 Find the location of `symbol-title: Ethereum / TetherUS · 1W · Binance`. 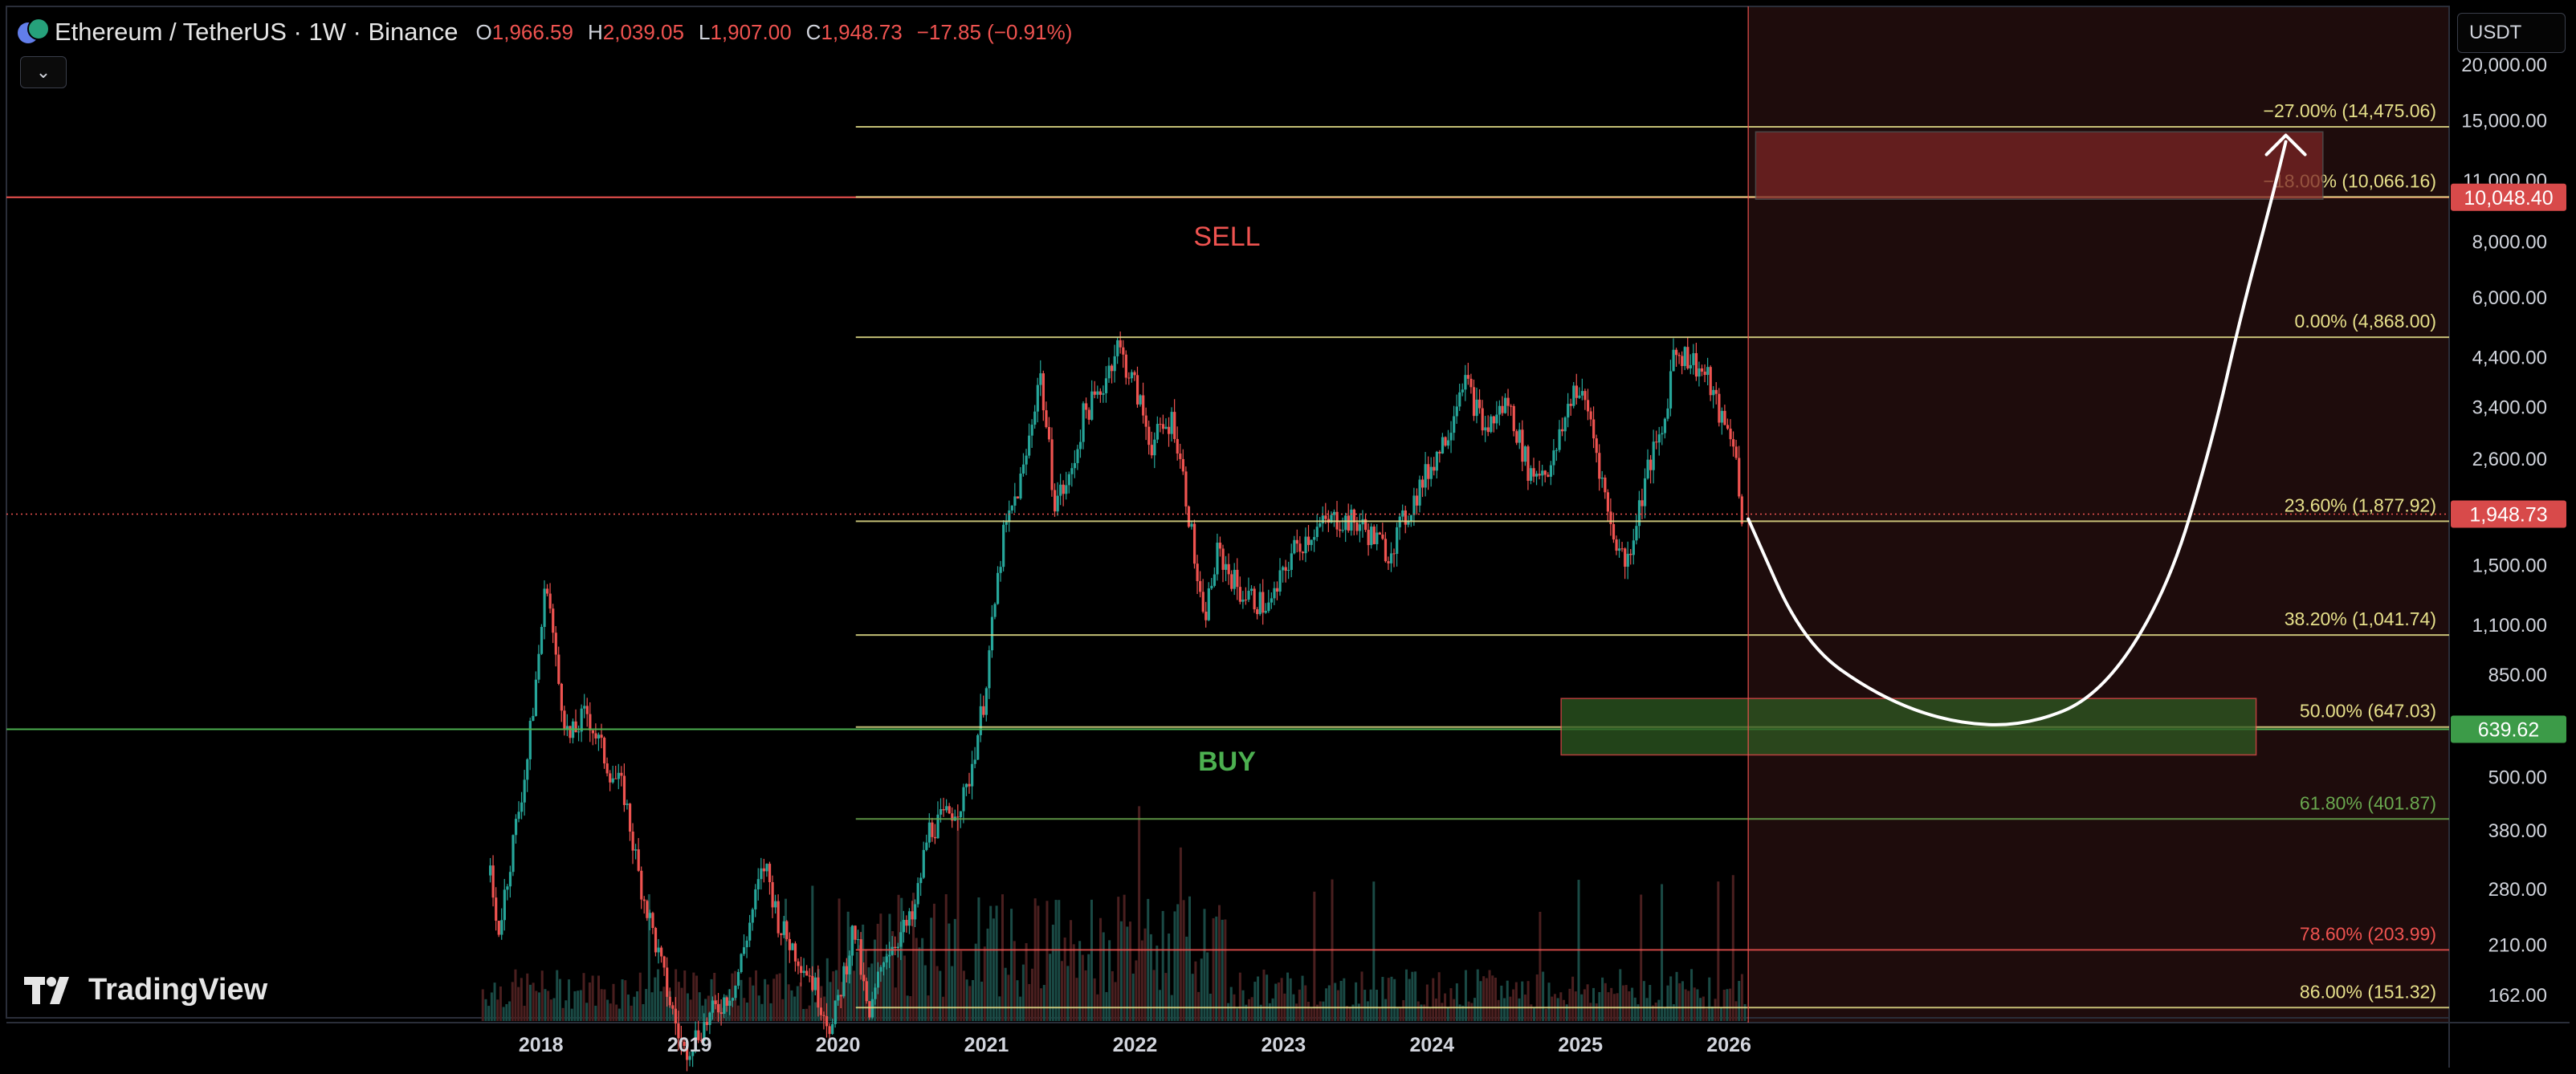

symbol-title: Ethereum / TetherUS · 1W · Binance is located at coordinates (257, 32).